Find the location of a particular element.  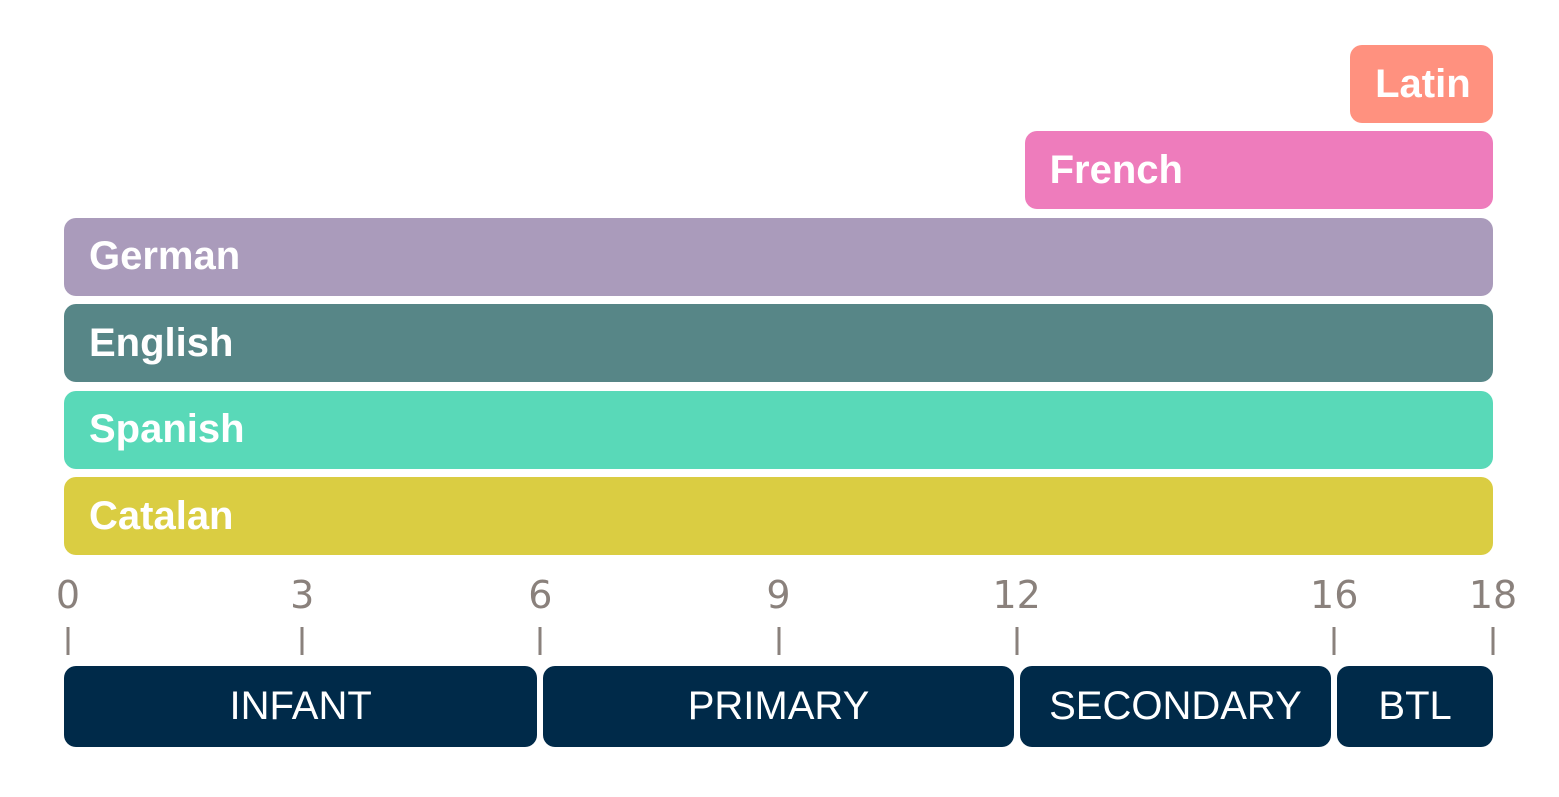

tick-label: 16 is located at coordinates (1334, 595).